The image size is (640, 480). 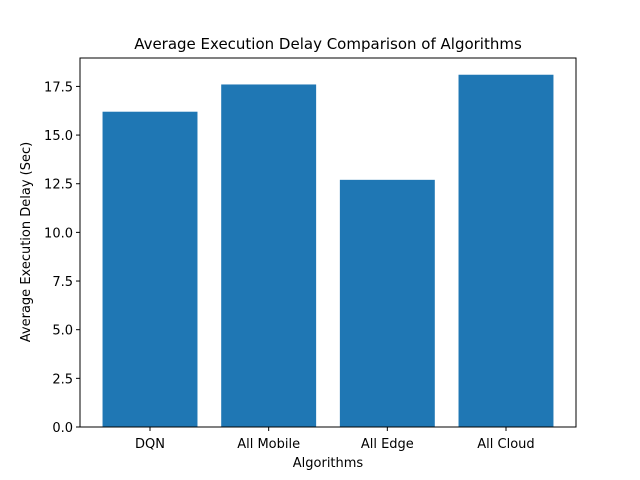 I want to click on y-tick-label: 17.5, so click(x=58, y=87).